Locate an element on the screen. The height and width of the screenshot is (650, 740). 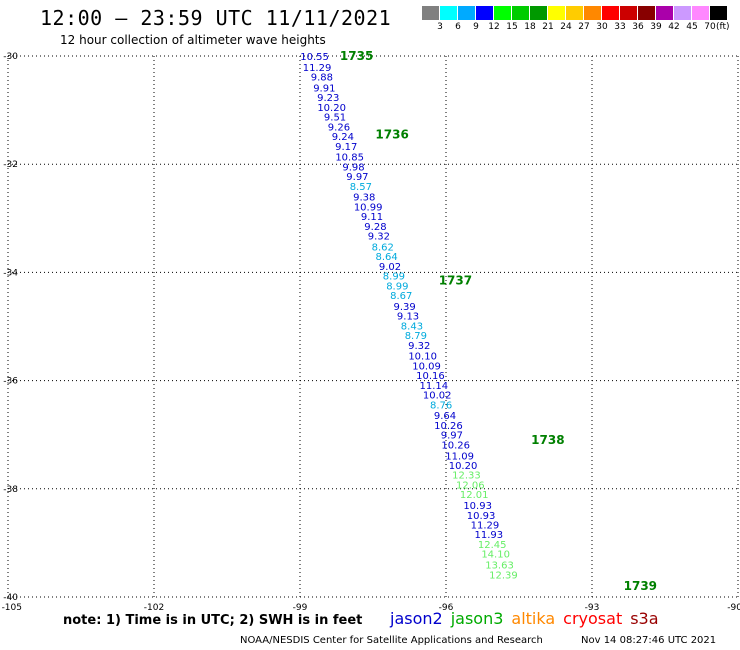
pass-time-label: 1739 is located at coordinates (640, 586).